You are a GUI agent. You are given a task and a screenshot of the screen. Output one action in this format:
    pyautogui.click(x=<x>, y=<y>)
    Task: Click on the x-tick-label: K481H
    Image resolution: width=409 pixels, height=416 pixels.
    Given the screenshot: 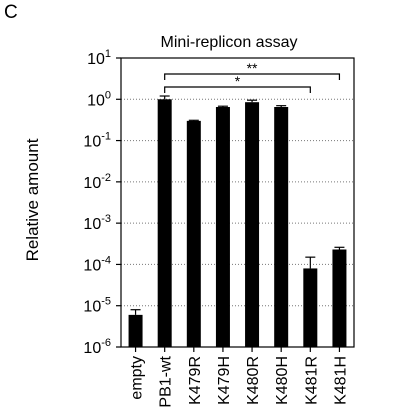 What is the action you would take?
    pyautogui.click(x=340, y=380)
    